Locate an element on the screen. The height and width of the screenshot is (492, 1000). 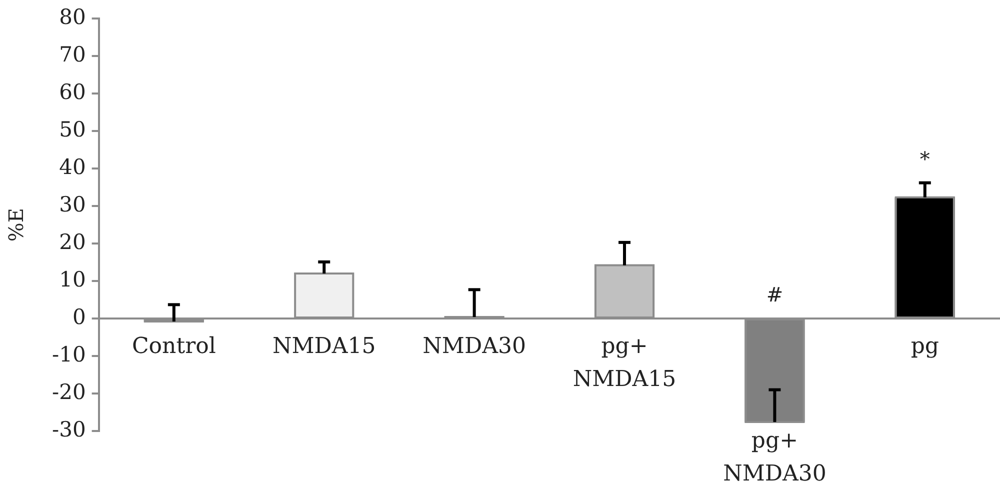
y-tick-label: 70 is located at coordinates (72, 54).